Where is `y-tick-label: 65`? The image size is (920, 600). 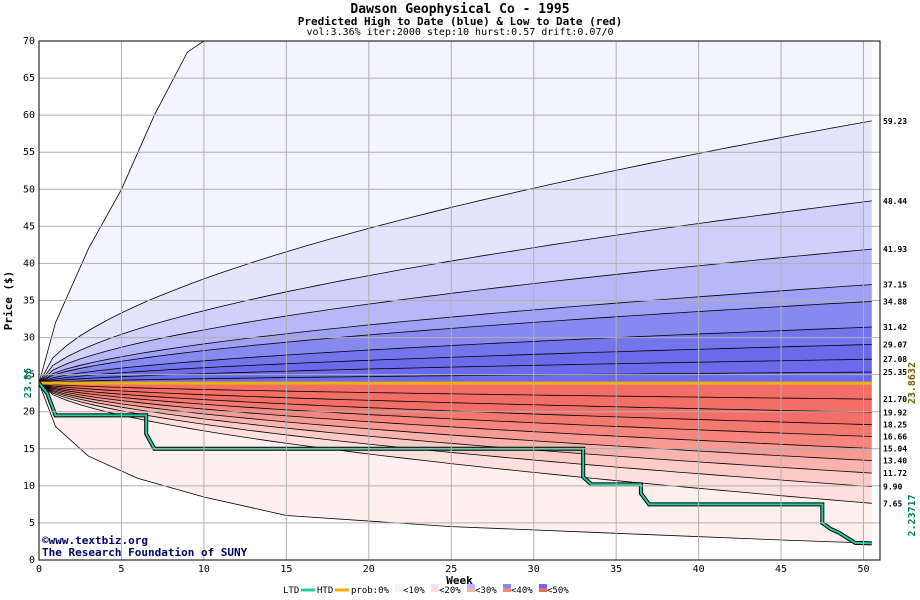
y-tick-label: 65 is located at coordinates (29, 78).